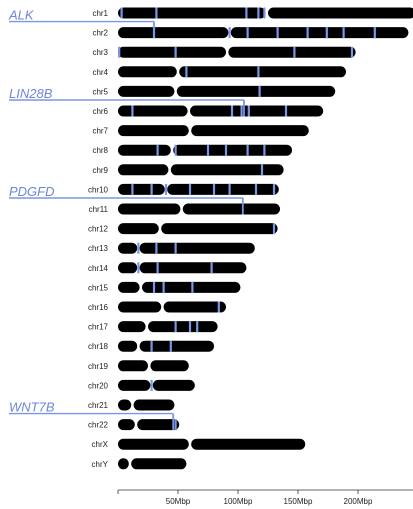  What do you see at coordinates (238, 501) in the screenshot?
I see `x-tick-label: 100Mbp` at bounding box center [238, 501].